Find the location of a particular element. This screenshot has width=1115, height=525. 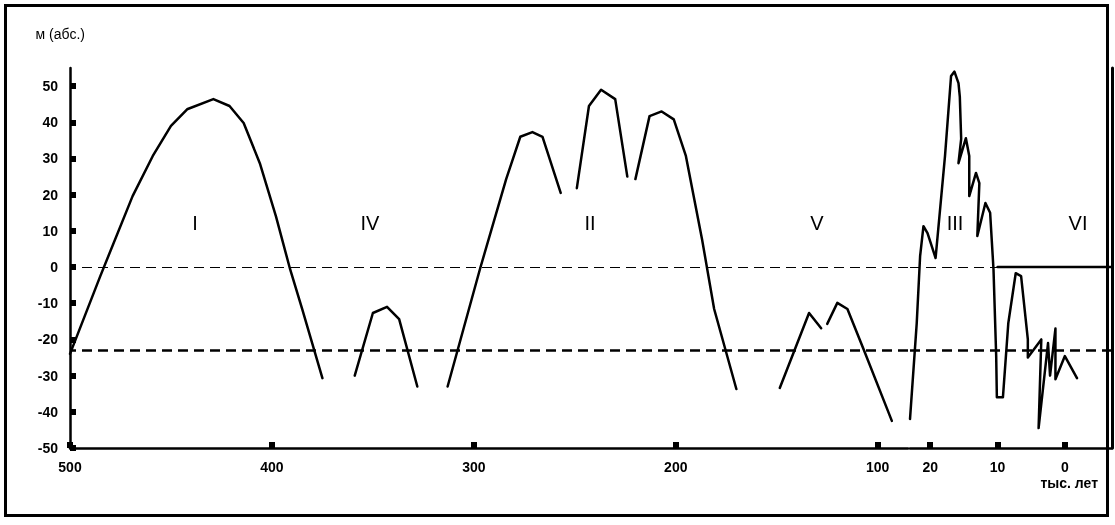

x-tick-label: 0 is located at coordinates (1064, 467).